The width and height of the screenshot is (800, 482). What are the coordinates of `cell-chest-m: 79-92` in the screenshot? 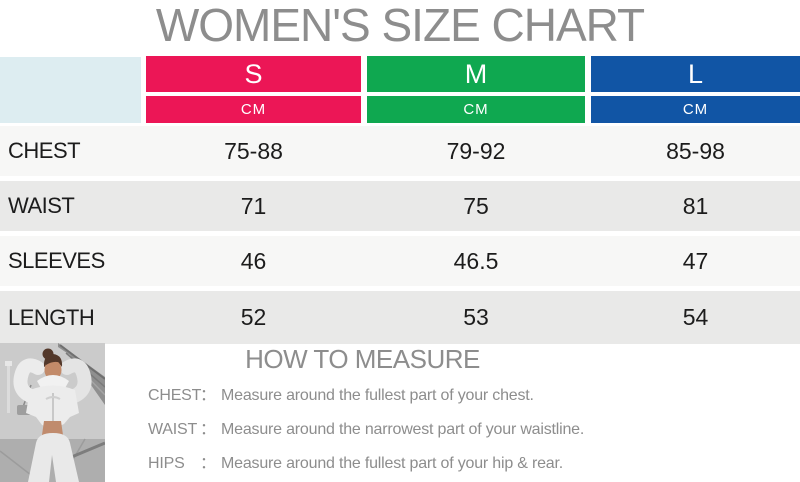 It's located at (476, 150).